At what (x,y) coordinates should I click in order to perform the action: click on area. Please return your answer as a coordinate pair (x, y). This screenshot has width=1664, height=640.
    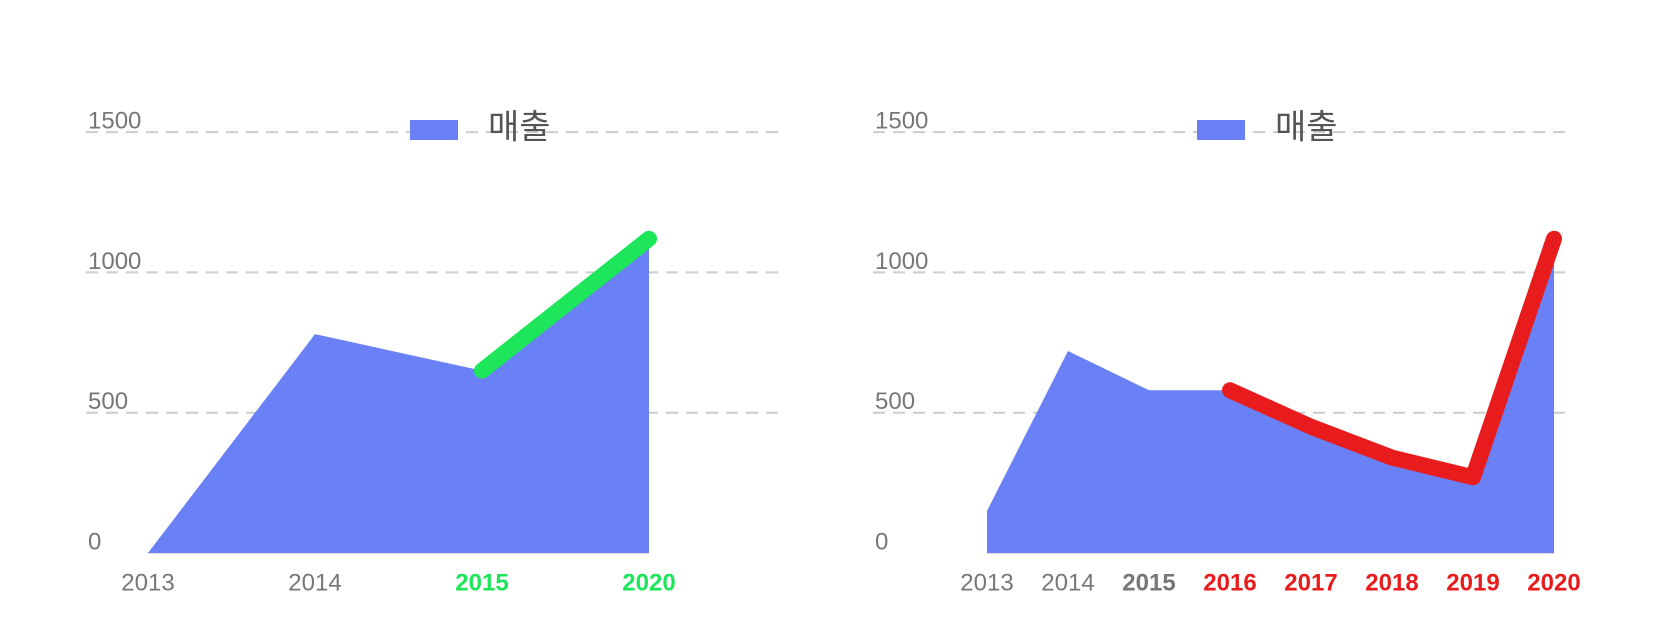
    Looking at the image, I should click on (398, 395).